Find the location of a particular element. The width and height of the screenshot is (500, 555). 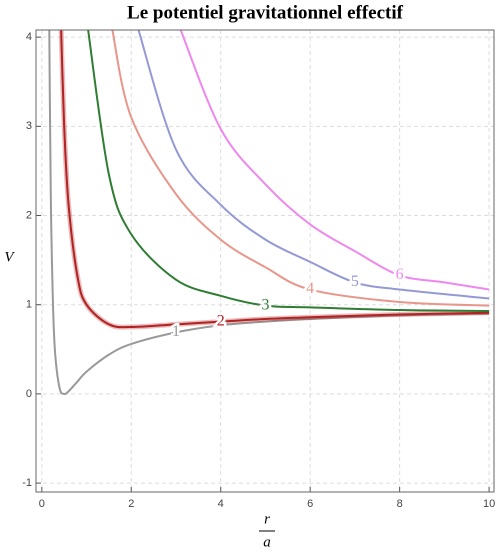

curve-label: 1 is located at coordinates (176, 331).